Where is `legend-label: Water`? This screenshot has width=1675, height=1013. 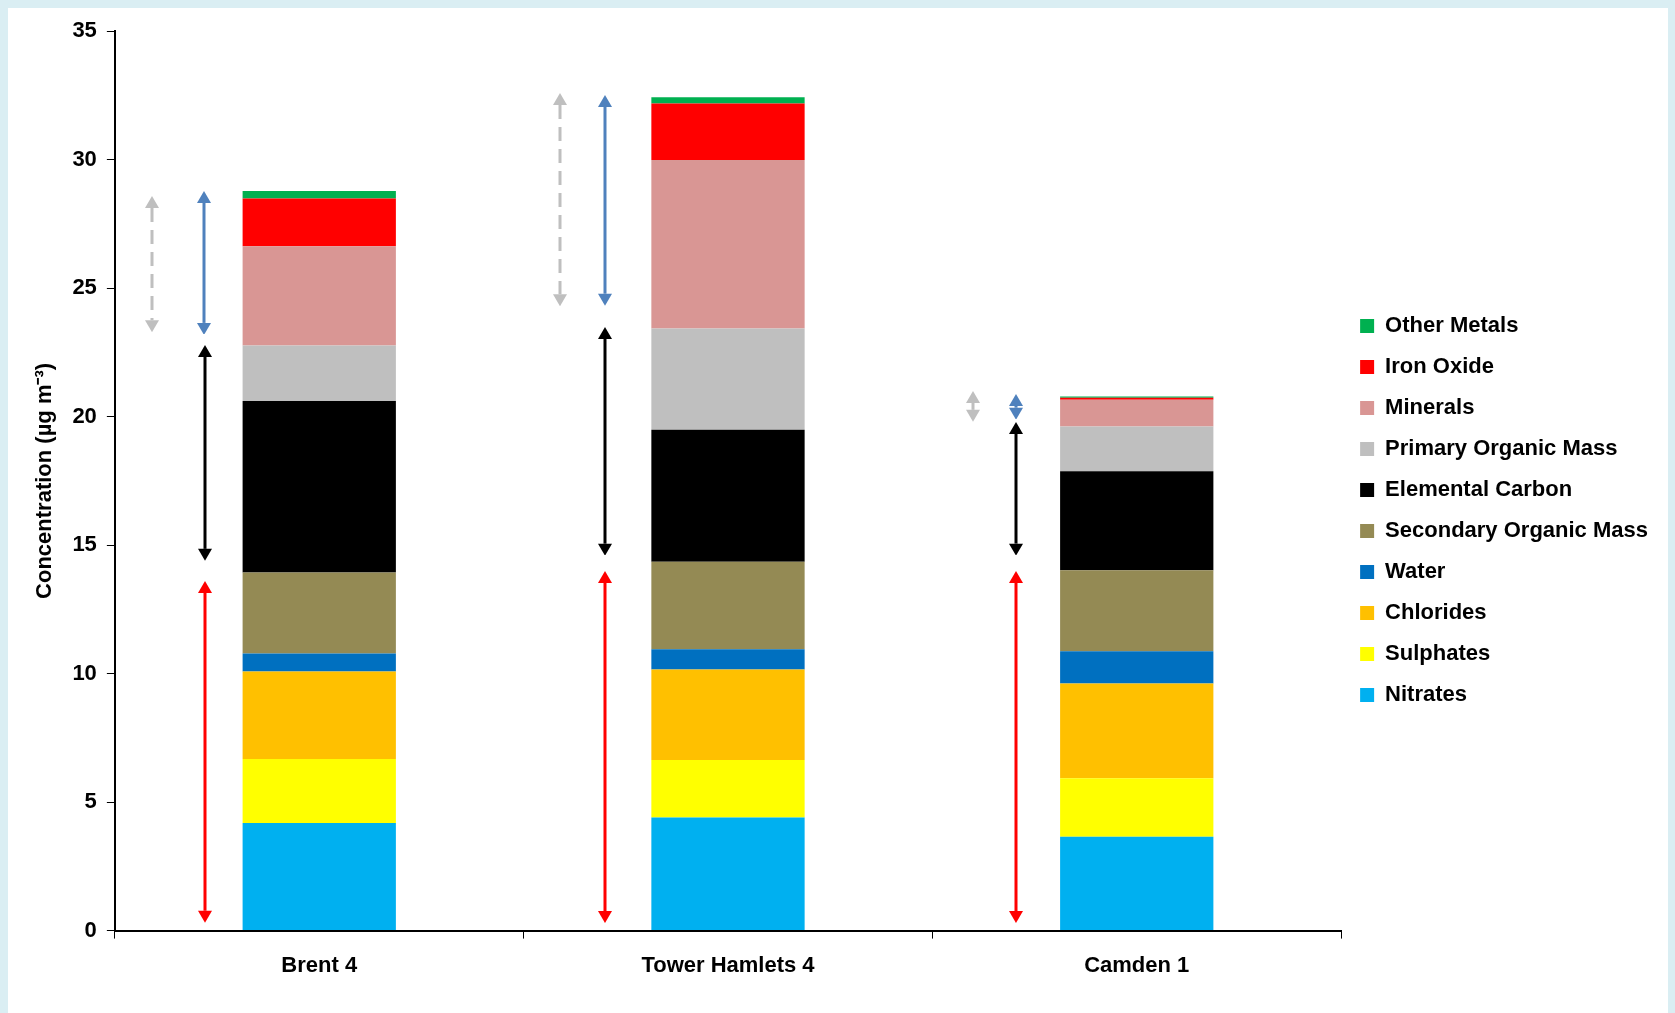 legend-label: Water is located at coordinates (1415, 571).